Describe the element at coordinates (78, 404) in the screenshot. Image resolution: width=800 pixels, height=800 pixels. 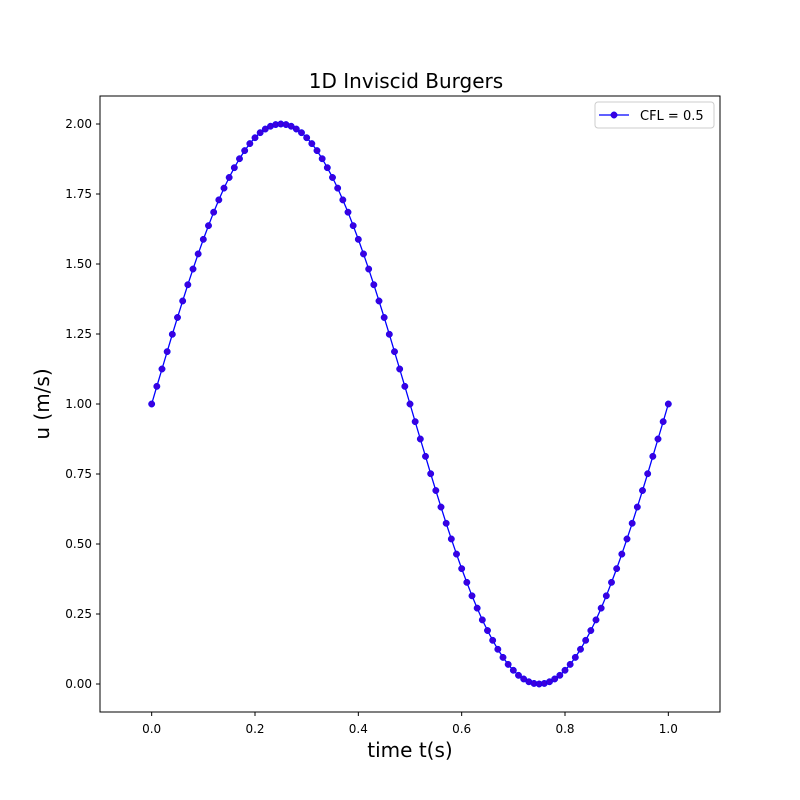
I see `y-tick-label: 1.00` at that location.